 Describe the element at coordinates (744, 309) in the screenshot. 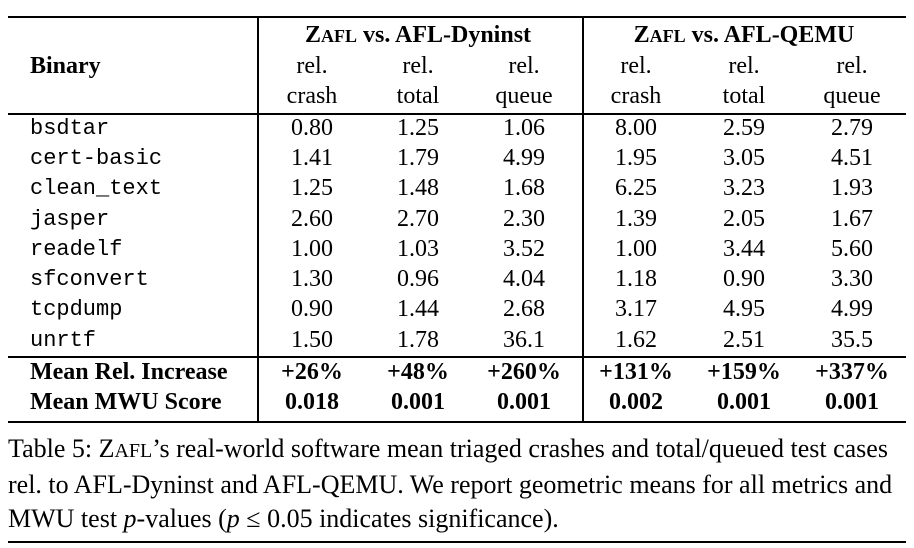

I see `table-cell: 4.95` at that location.